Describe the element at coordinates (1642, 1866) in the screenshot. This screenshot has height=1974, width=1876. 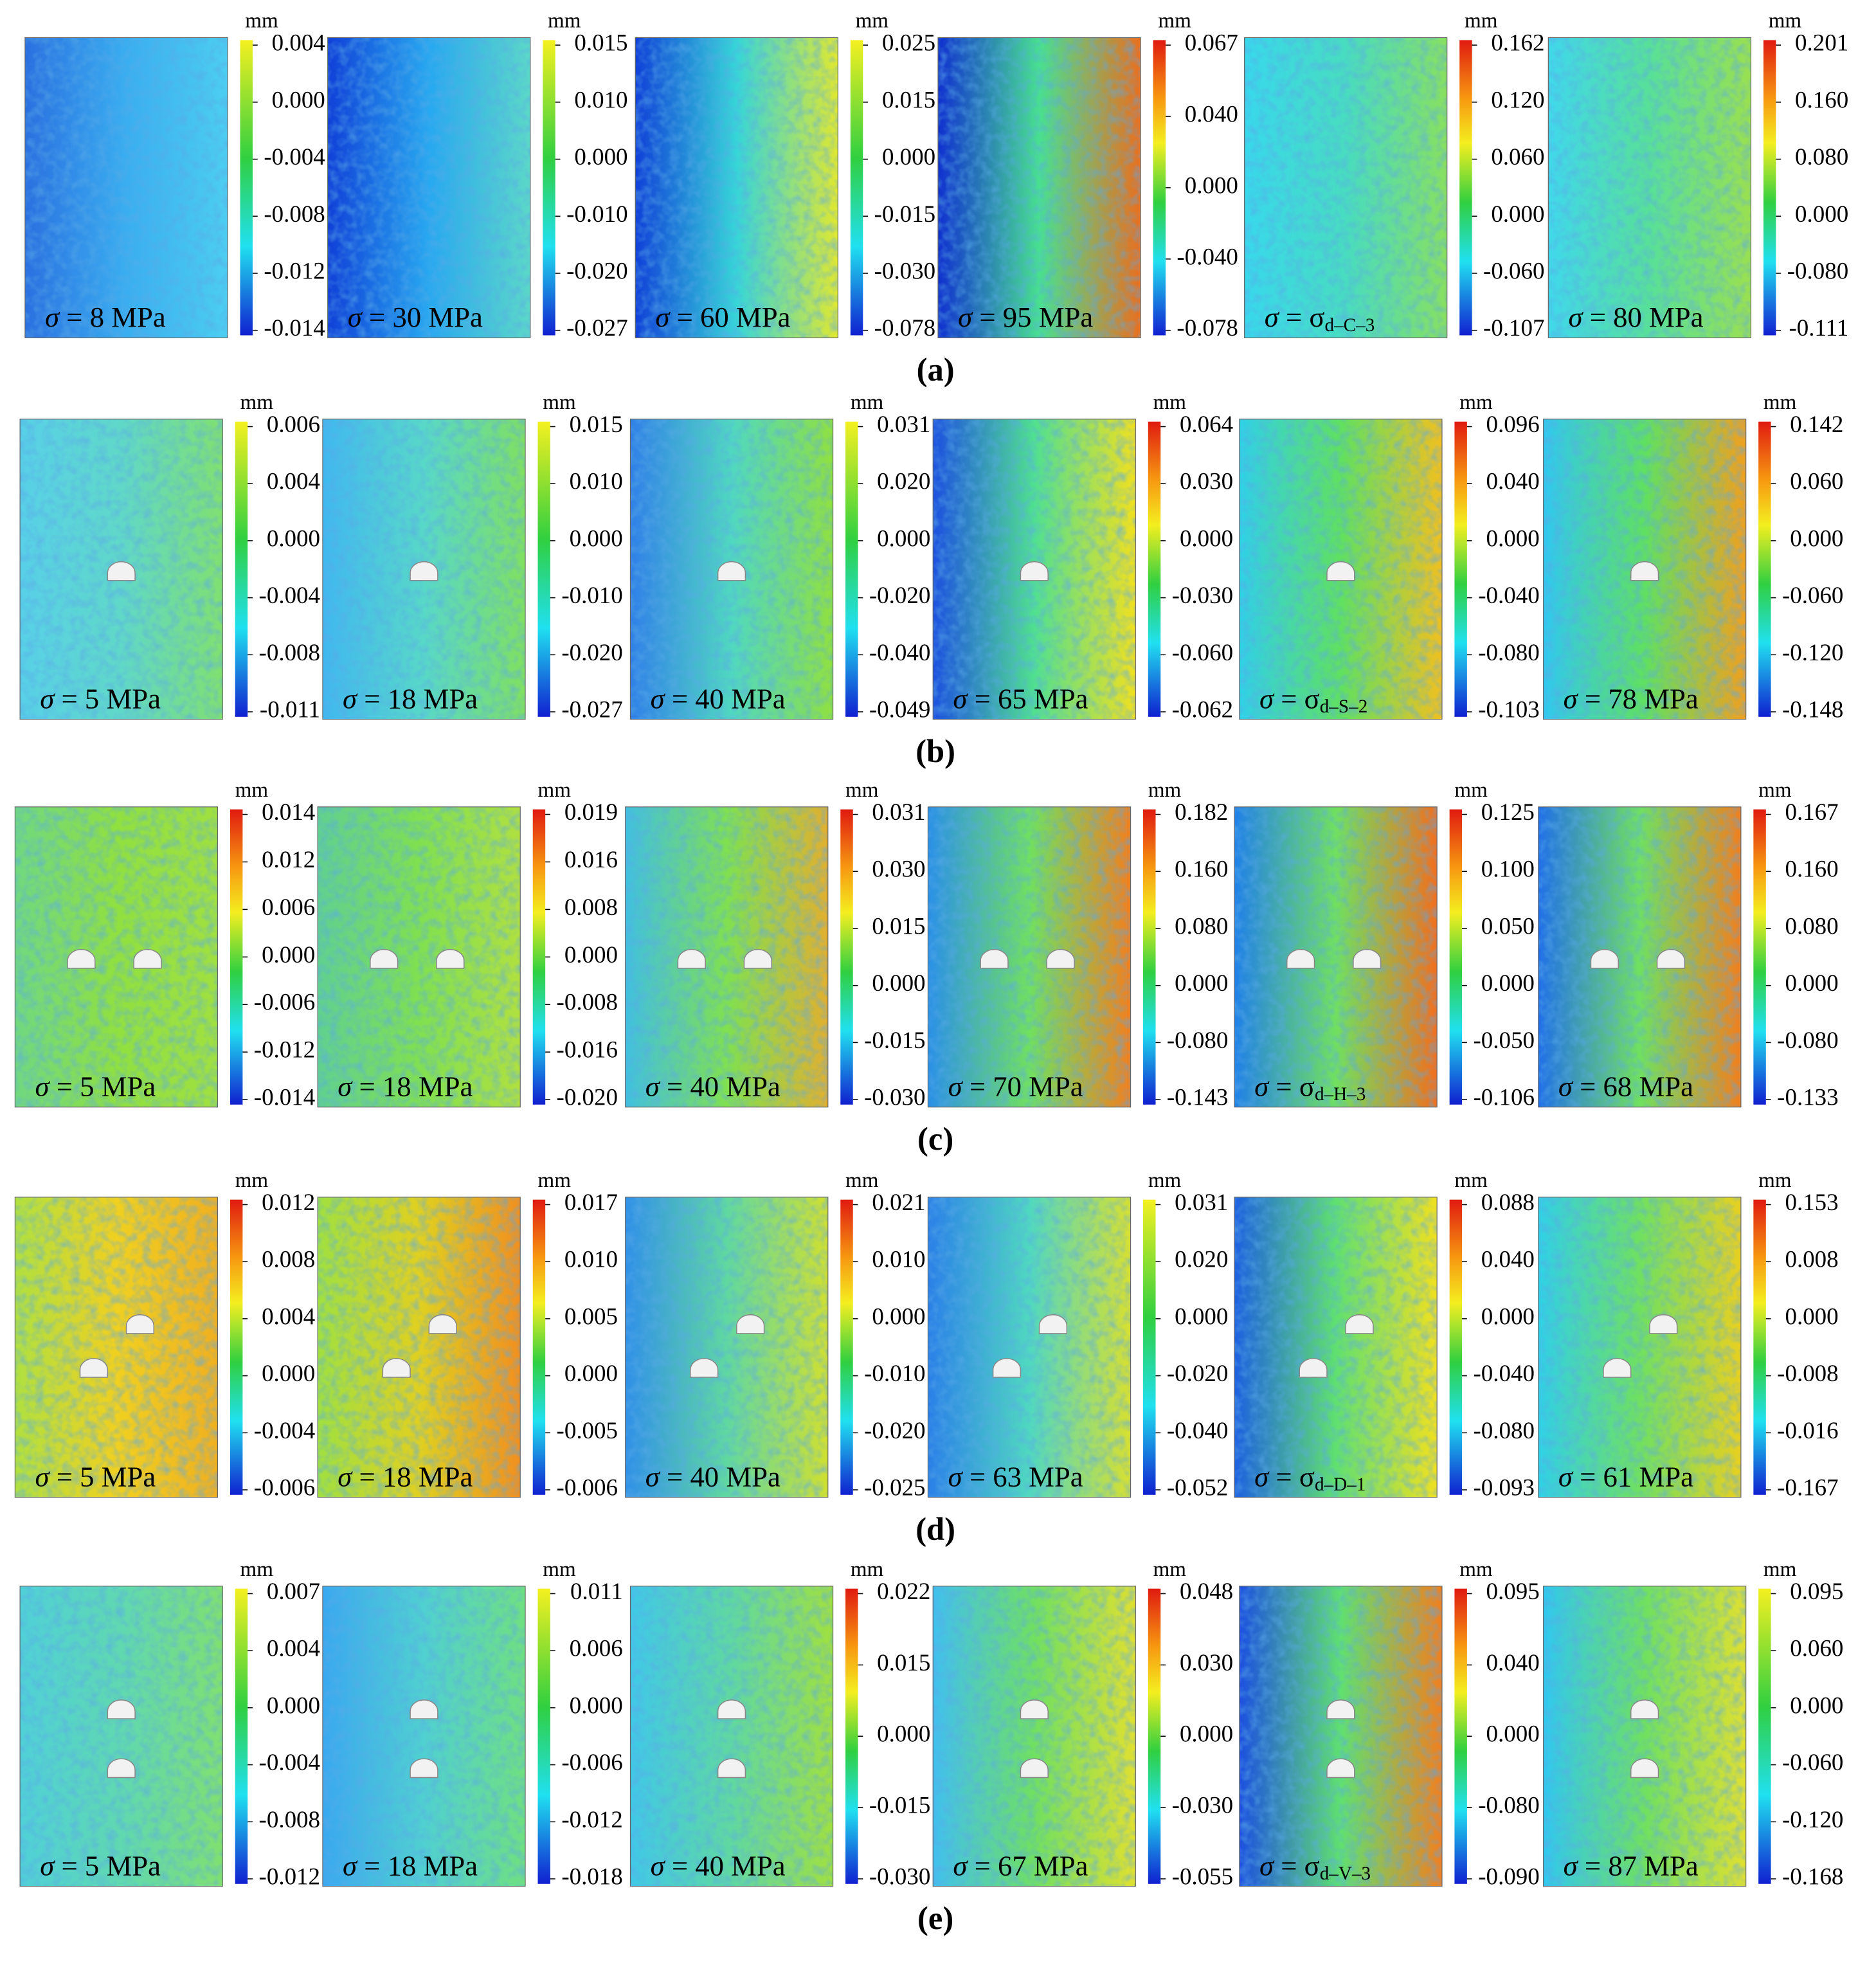
I see `stress-value: = 87 MPa` at that location.